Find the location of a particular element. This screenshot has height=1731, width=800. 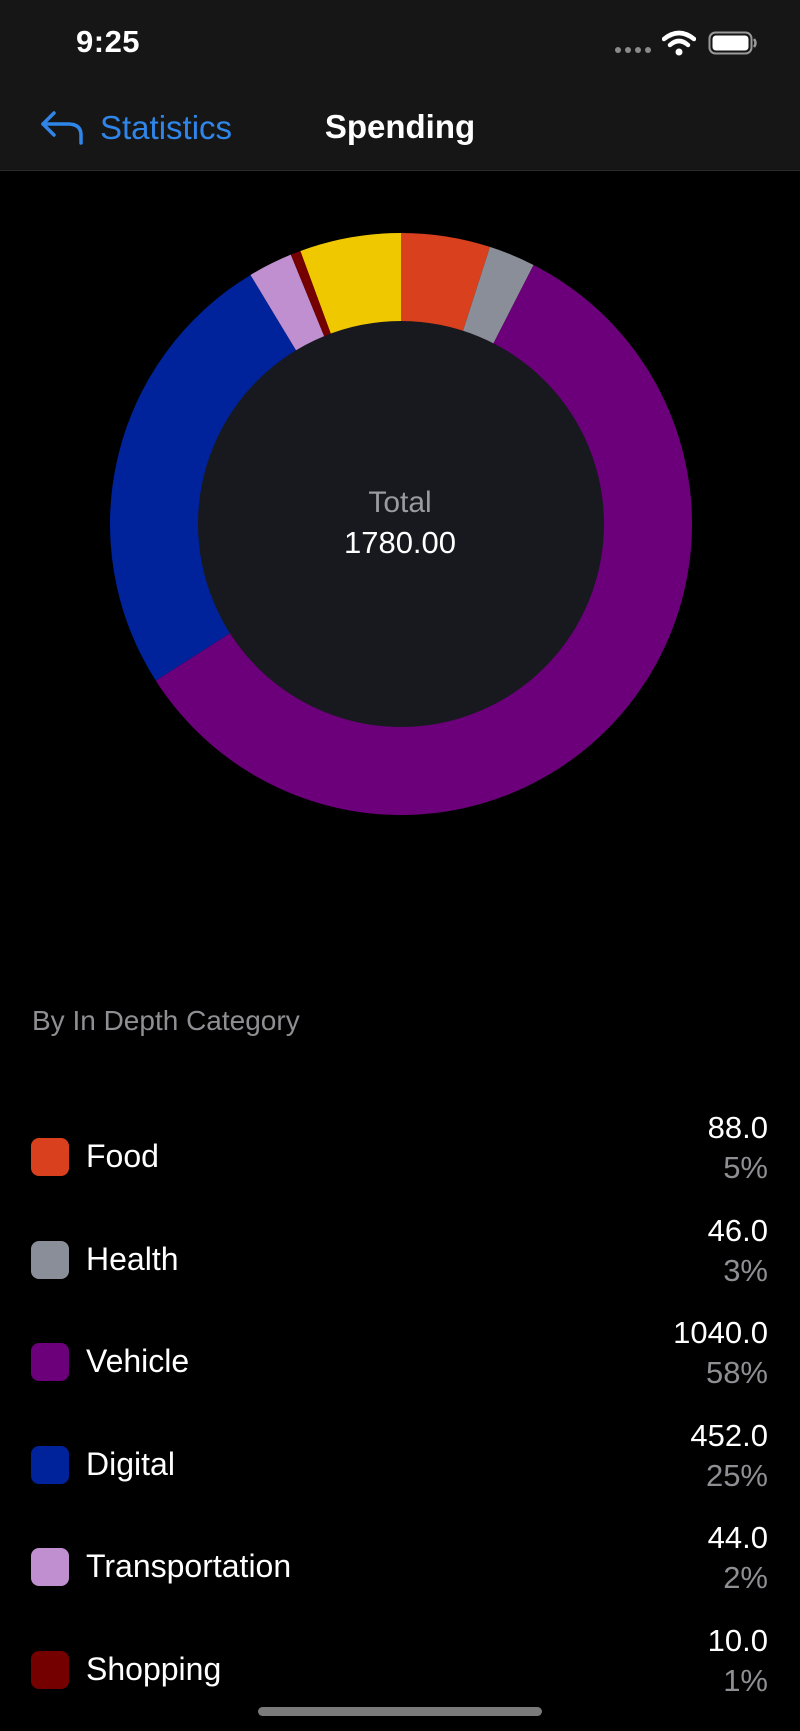

category-row-health: Health 46.0 3% is located at coordinates (400, 1259).